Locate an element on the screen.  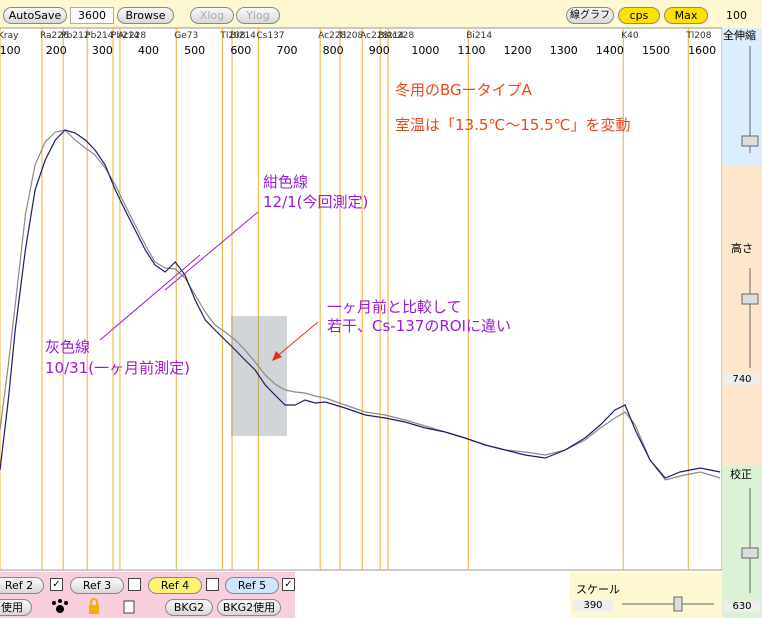
peak-label: Pb212 is located at coordinates (75, 36).